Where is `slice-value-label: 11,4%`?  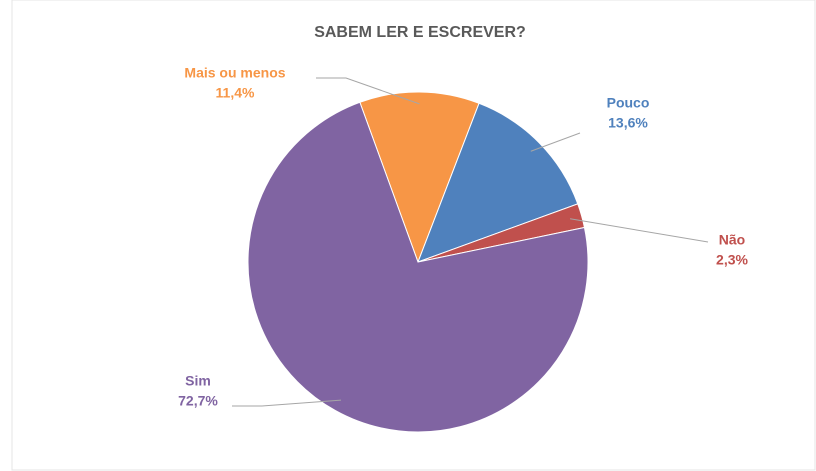 slice-value-label: 11,4% is located at coordinates (235, 93).